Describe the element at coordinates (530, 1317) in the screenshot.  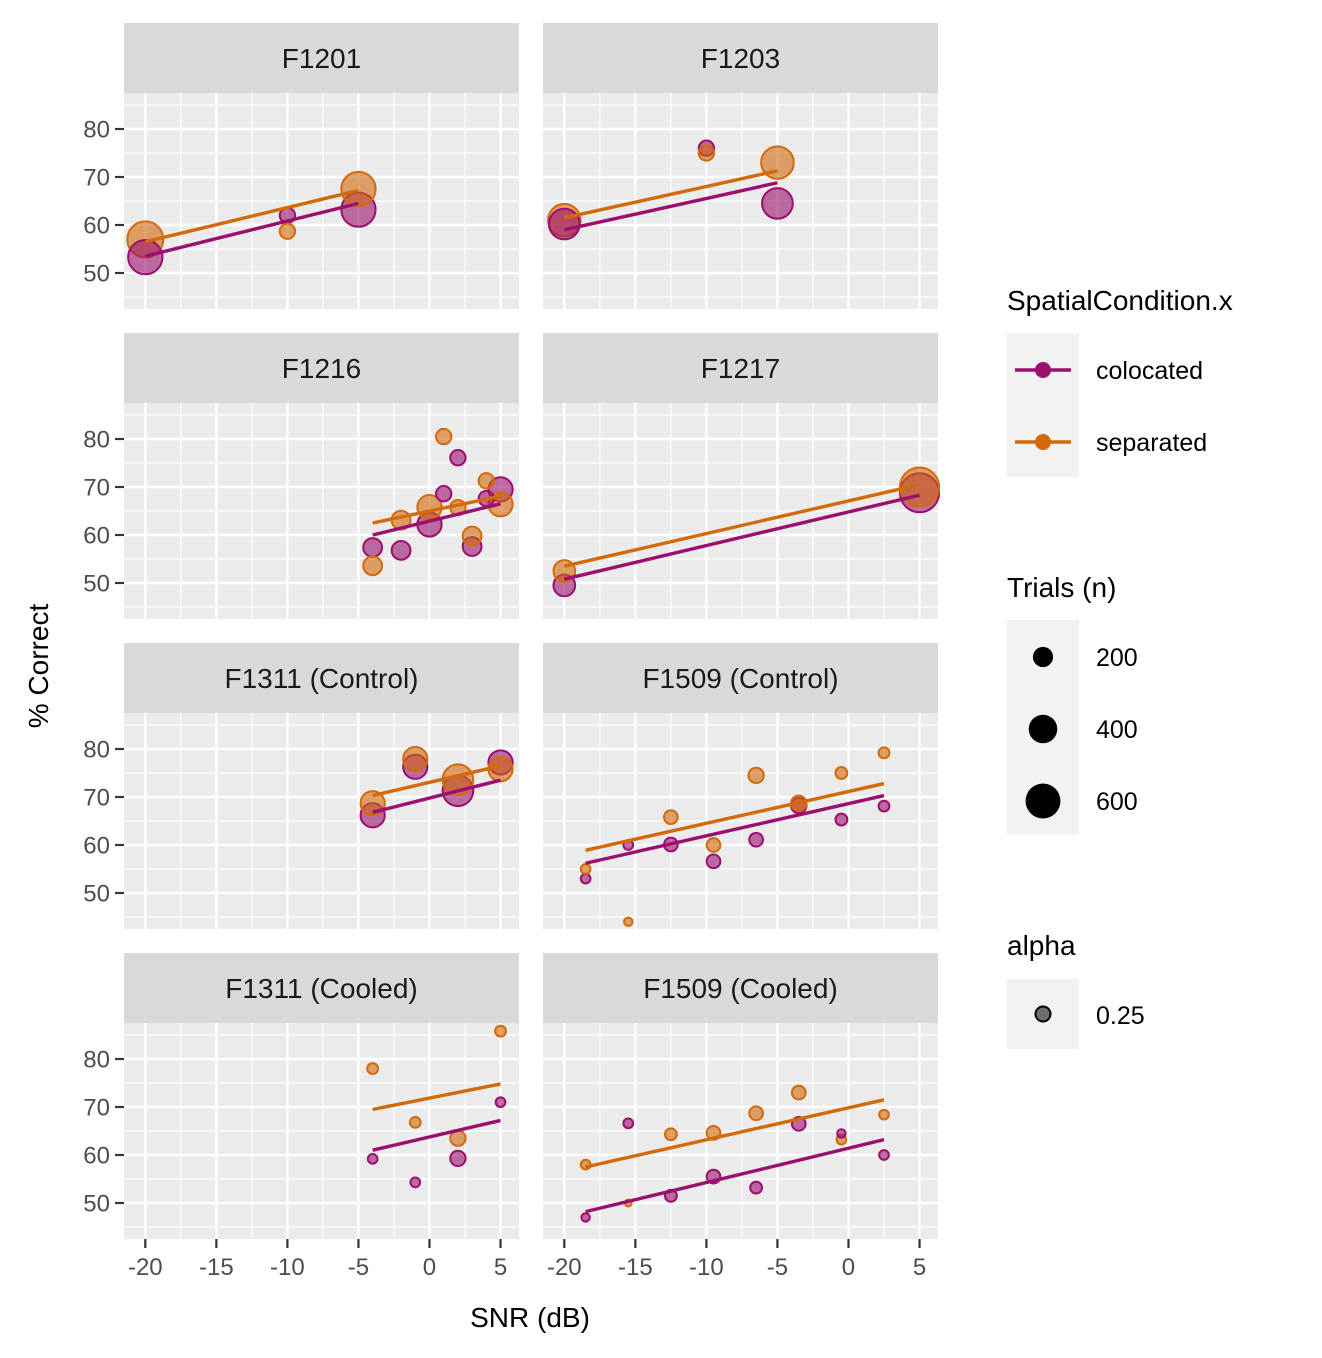
I see `x-axis-title: SNR (dB)` at that location.